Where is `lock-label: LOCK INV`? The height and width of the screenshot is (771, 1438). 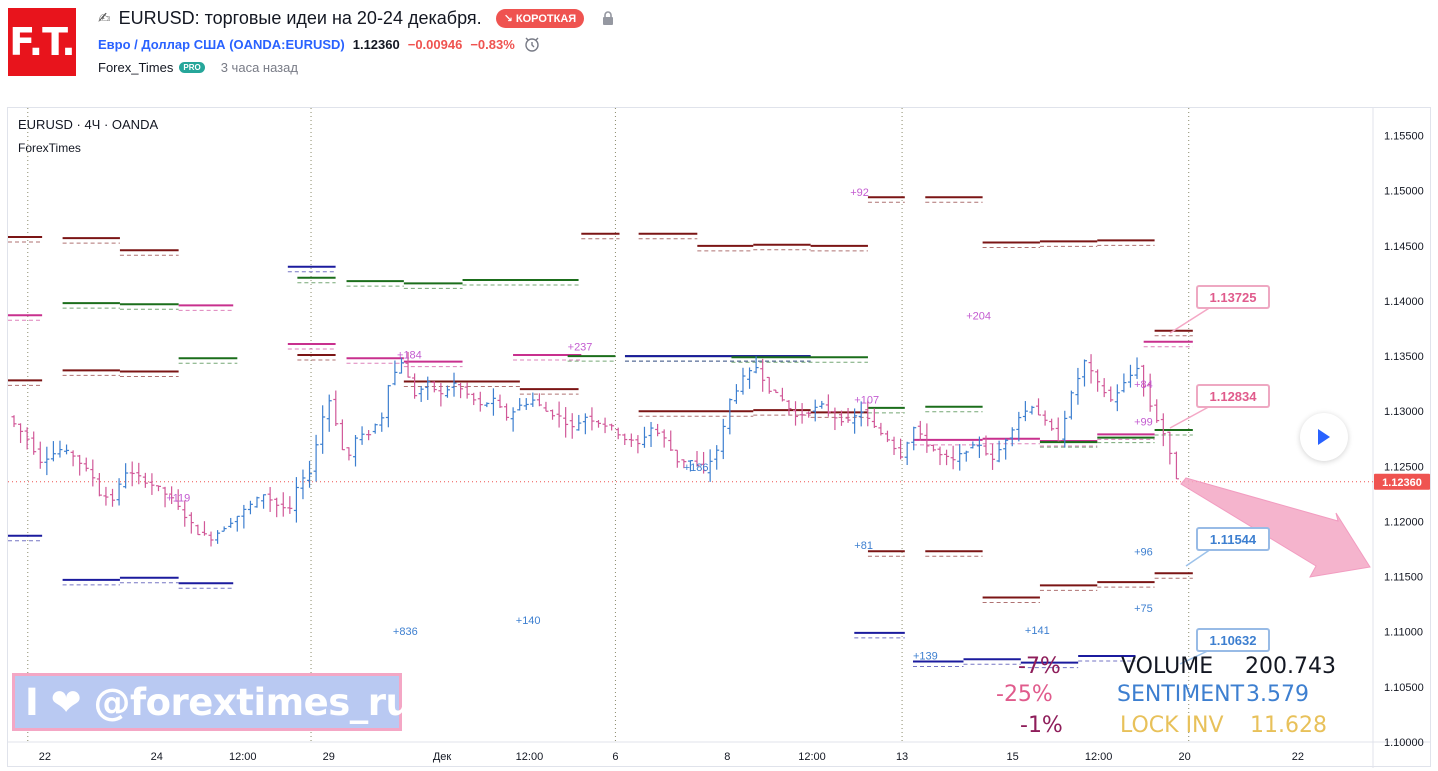
lock-label: LOCK INV is located at coordinates (1172, 725).